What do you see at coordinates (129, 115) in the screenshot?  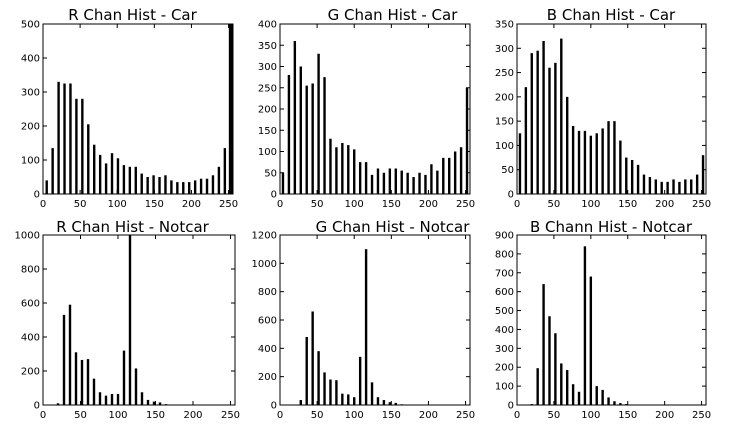 I see `chart-svg: 0 100 200 300 400 500 0 50 100 150 200 250` at bounding box center [129, 115].